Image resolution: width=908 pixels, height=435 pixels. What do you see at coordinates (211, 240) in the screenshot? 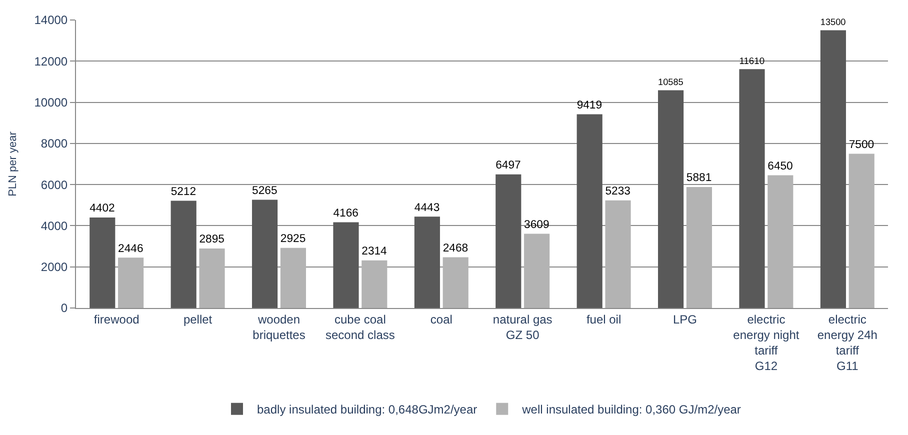
I see `data-label: 2895` at bounding box center [211, 240].